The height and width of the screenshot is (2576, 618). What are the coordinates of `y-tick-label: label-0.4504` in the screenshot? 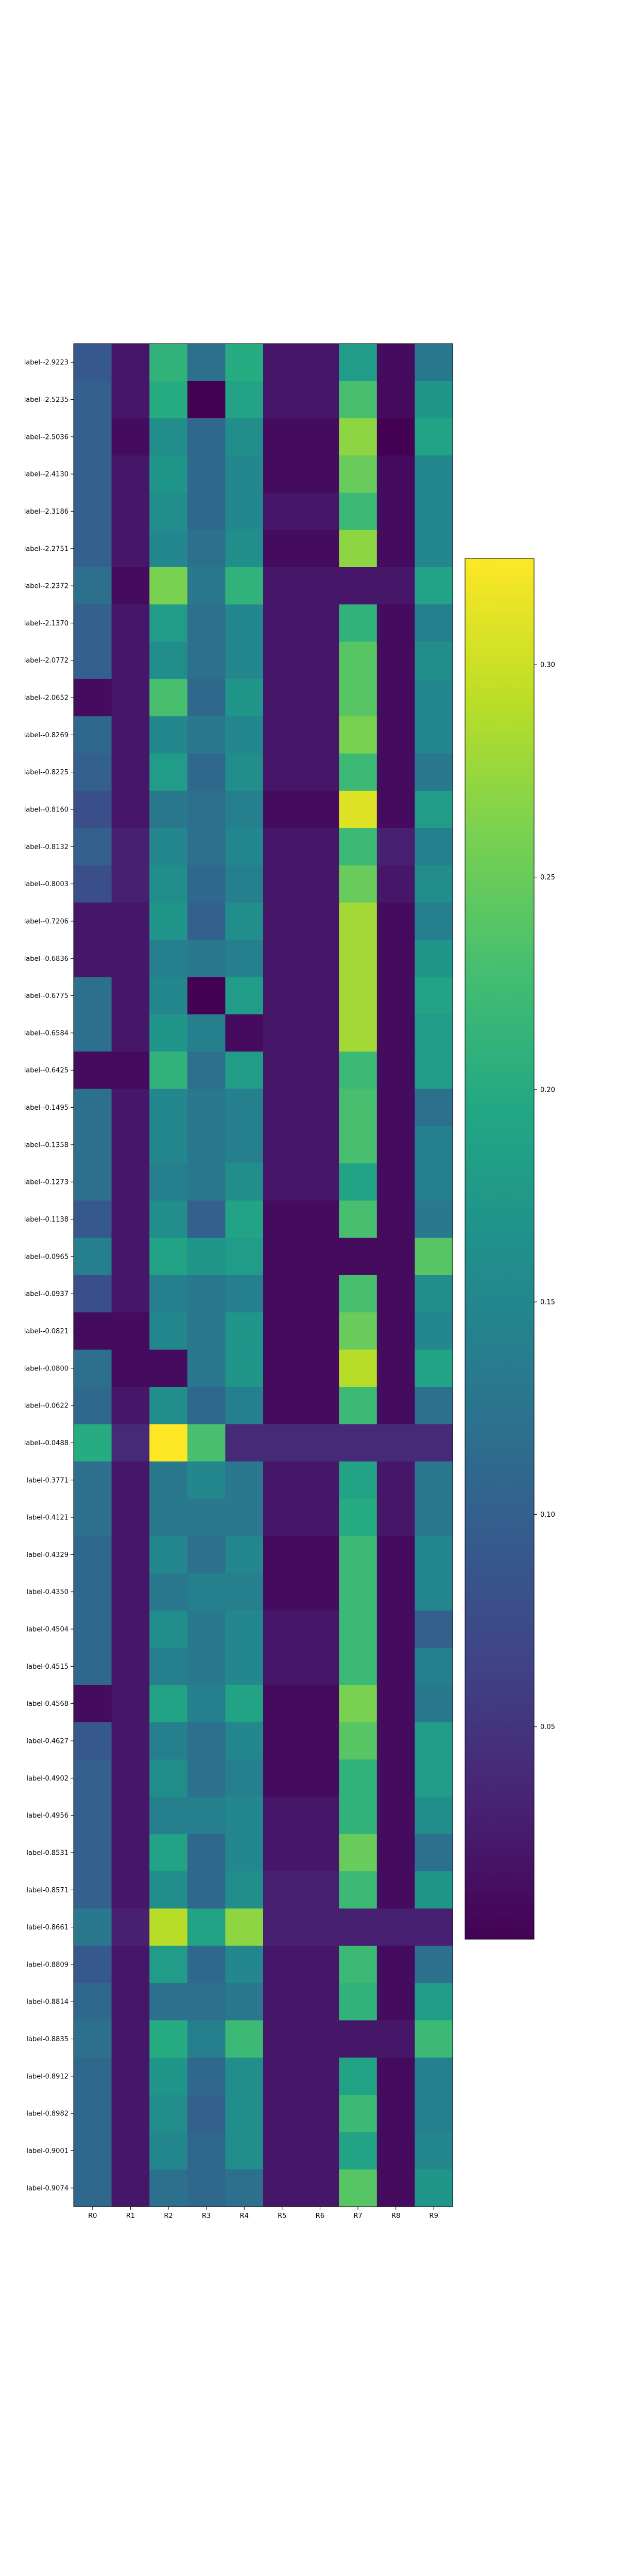 It's located at (47, 1630).